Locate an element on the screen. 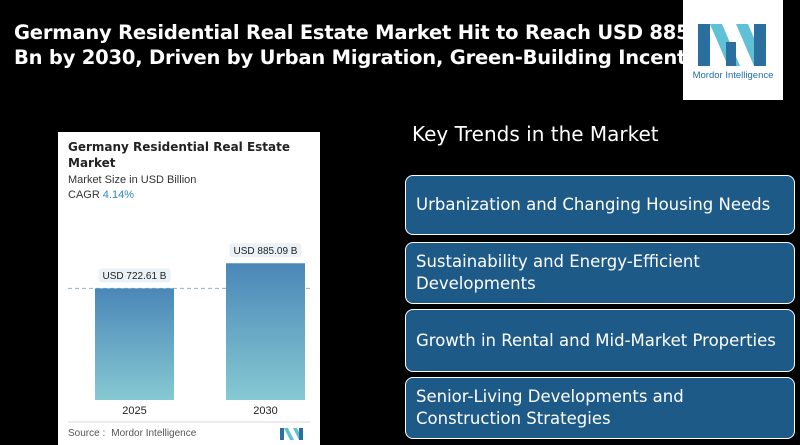 The image size is (800, 445). bar-2025 is located at coordinates (134, 344).